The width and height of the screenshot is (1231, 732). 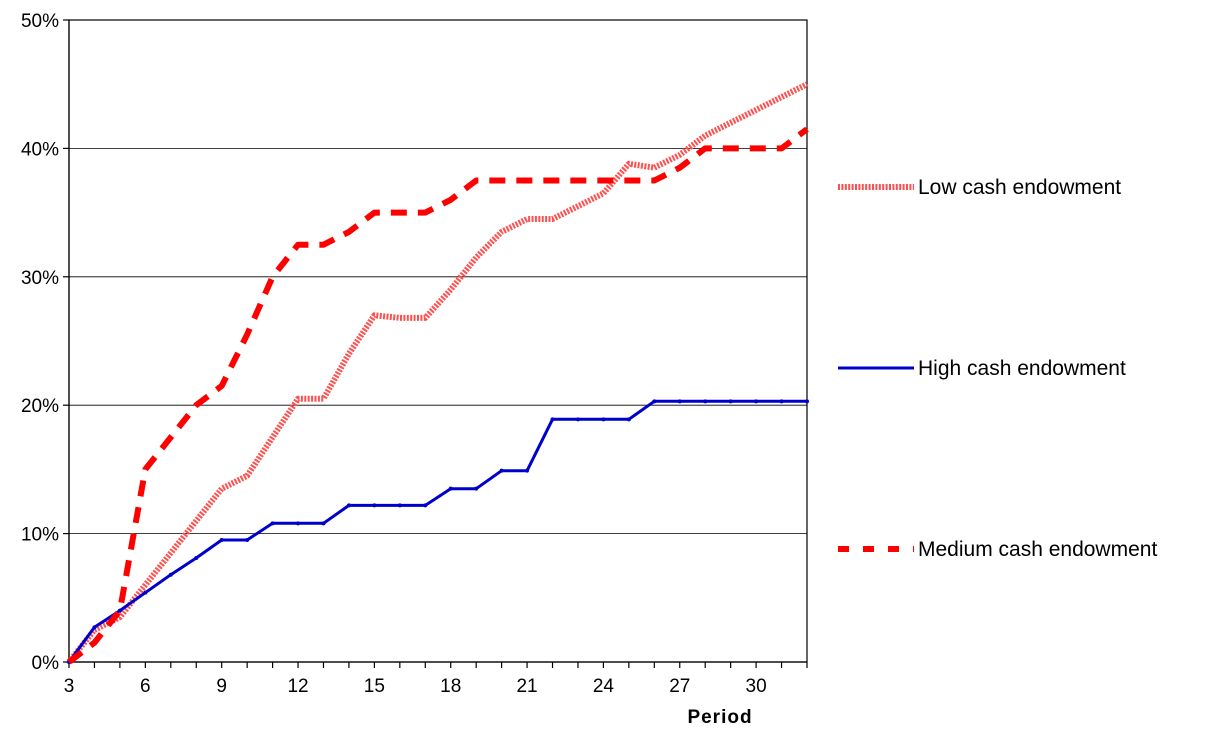 What do you see at coordinates (756, 686) in the screenshot?
I see `x-tick-label: 30` at bounding box center [756, 686].